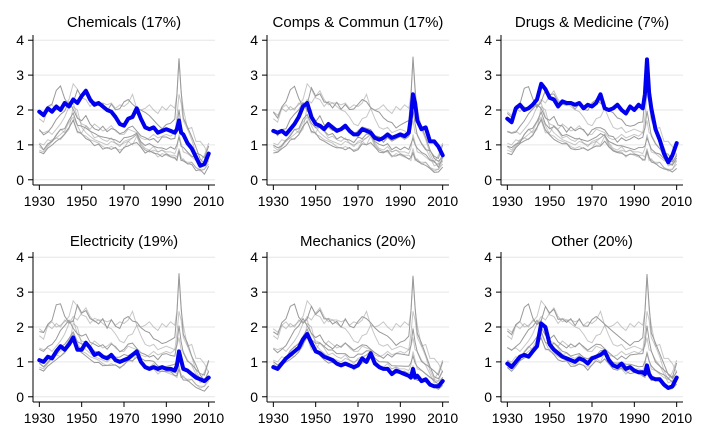 This screenshot has height=436, width=707. What do you see at coordinates (358, 22) in the screenshot?
I see `panel-title: Comps & Commun (17%)` at bounding box center [358, 22].